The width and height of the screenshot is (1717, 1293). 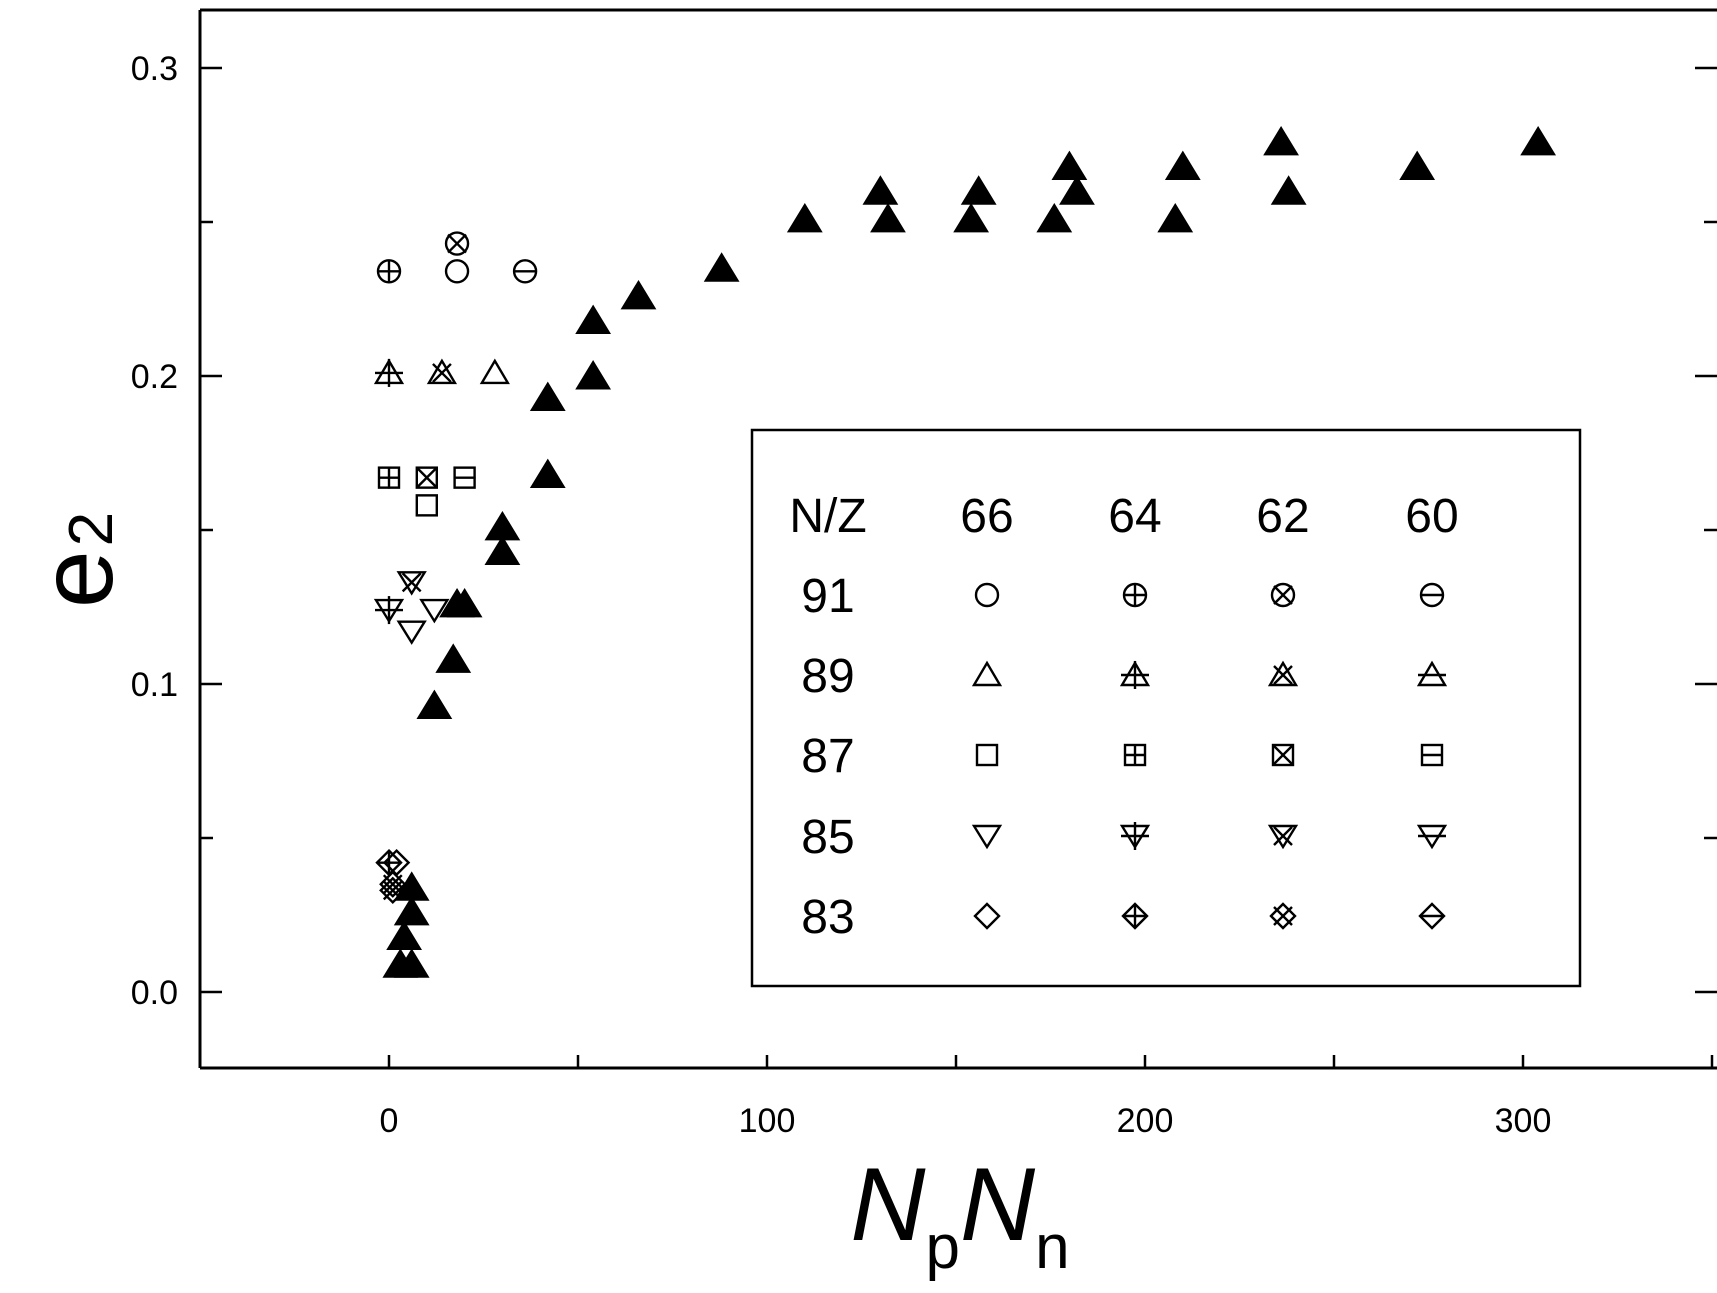 I want to click on legend-row-label: 85, so click(x=827, y=837).